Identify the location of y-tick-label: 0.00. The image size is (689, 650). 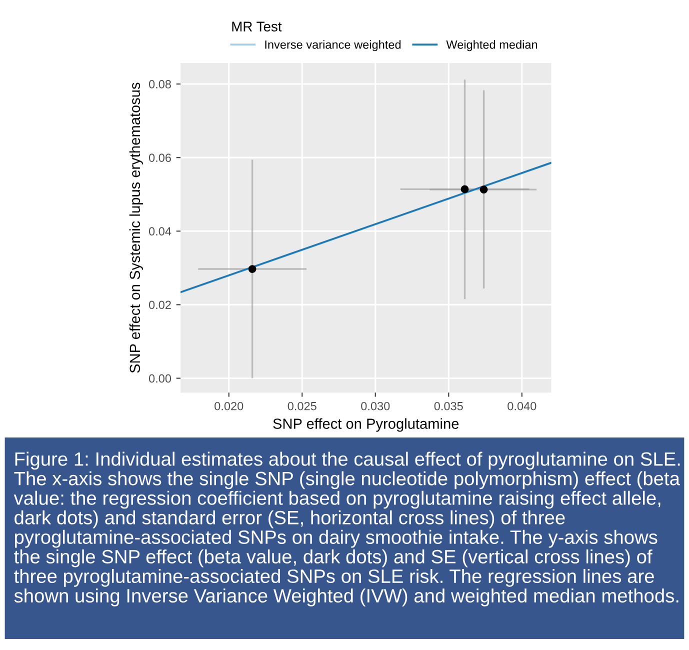
(160, 378).